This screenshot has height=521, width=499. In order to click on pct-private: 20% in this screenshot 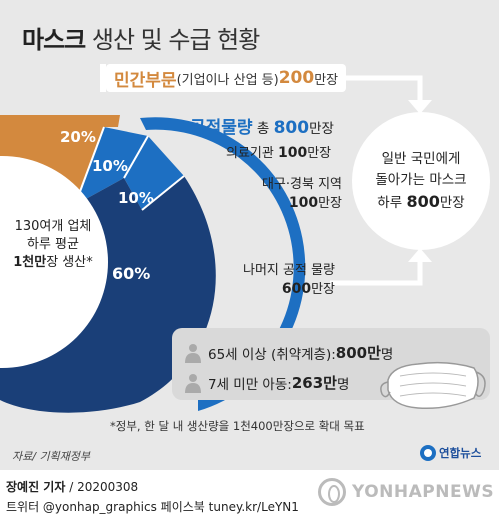, I will do `click(78, 137)`.